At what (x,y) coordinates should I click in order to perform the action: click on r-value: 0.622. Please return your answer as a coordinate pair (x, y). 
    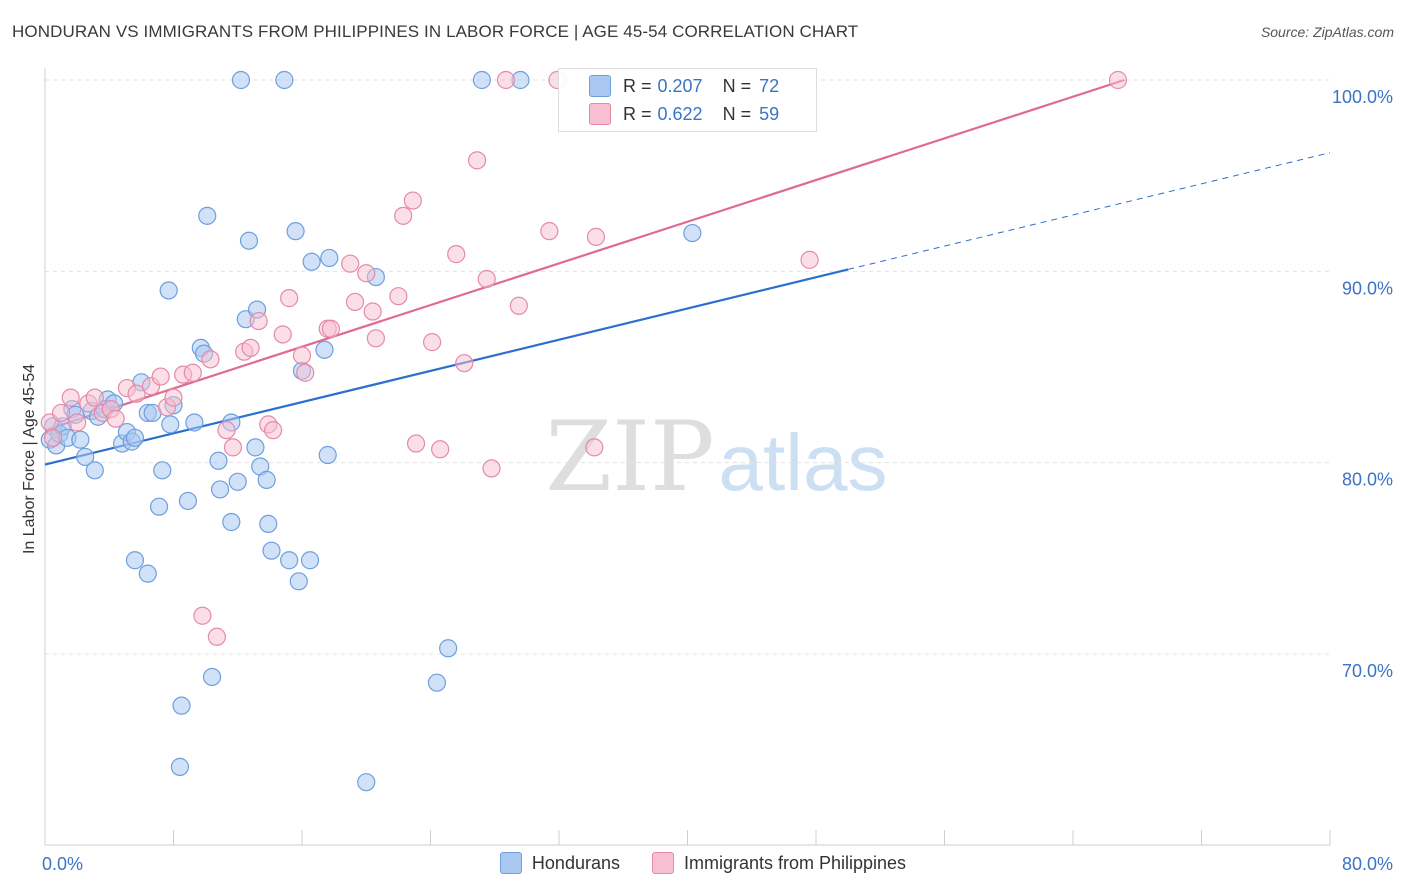
    Looking at the image, I should click on (680, 113).